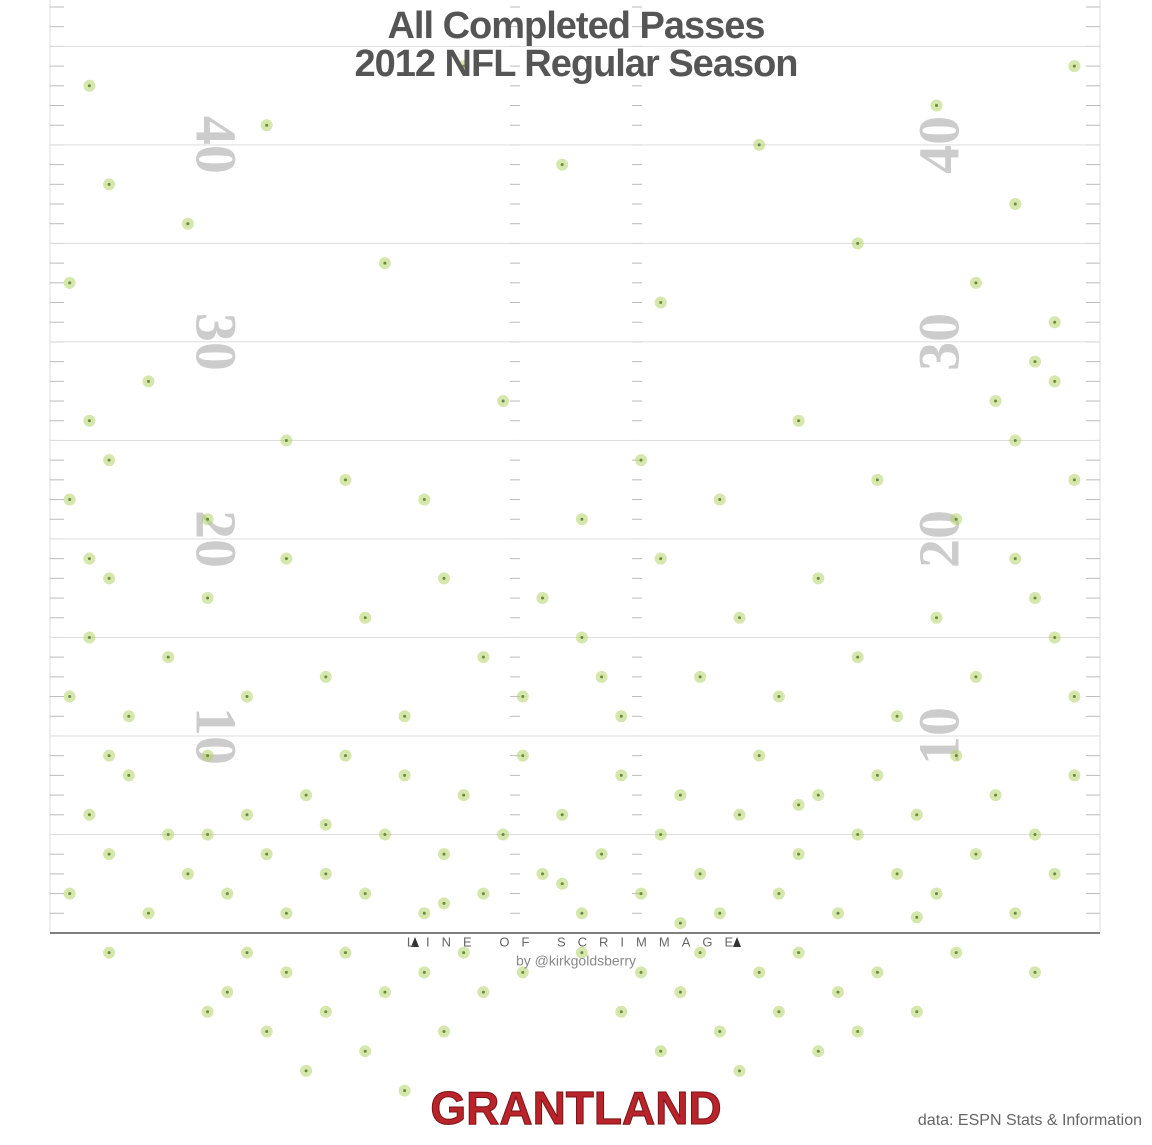 Image resolution: width=1152 pixels, height=1145 pixels. Describe the element at coordinates (938, 145) in the screenshot. I see `yard-number: 40` at that location.